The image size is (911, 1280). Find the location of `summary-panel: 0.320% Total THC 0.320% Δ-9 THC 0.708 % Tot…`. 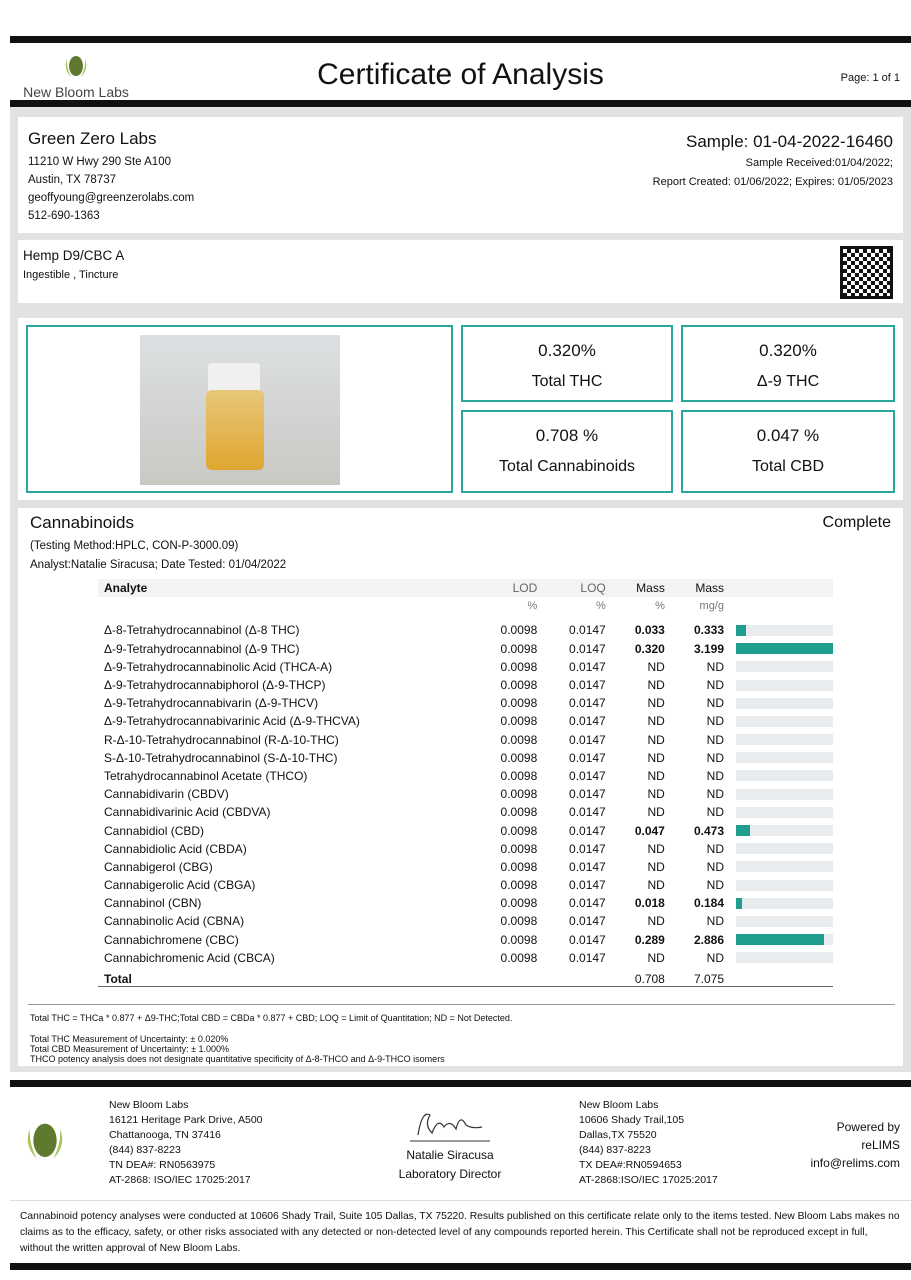

summary-panel: 0.320% Total THC 0.320% Δ-9 THC 0.708 % Tot… is located at coordinates (460, 409).